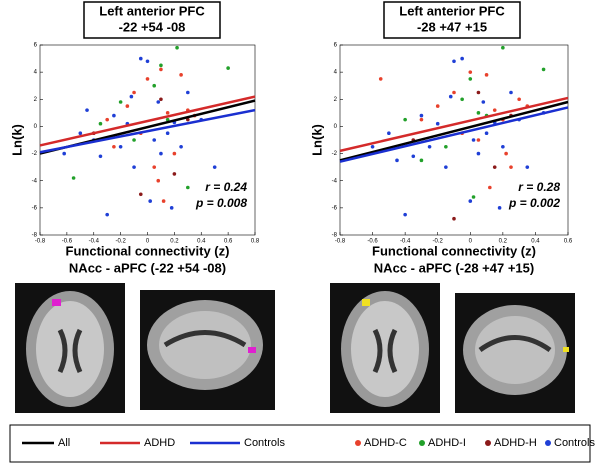 The width and height of the screenshot is (600, 470). Describe the element at coordinates (67, 242) in the screenshot. I see `x-tick-label: -0.6` at that location.